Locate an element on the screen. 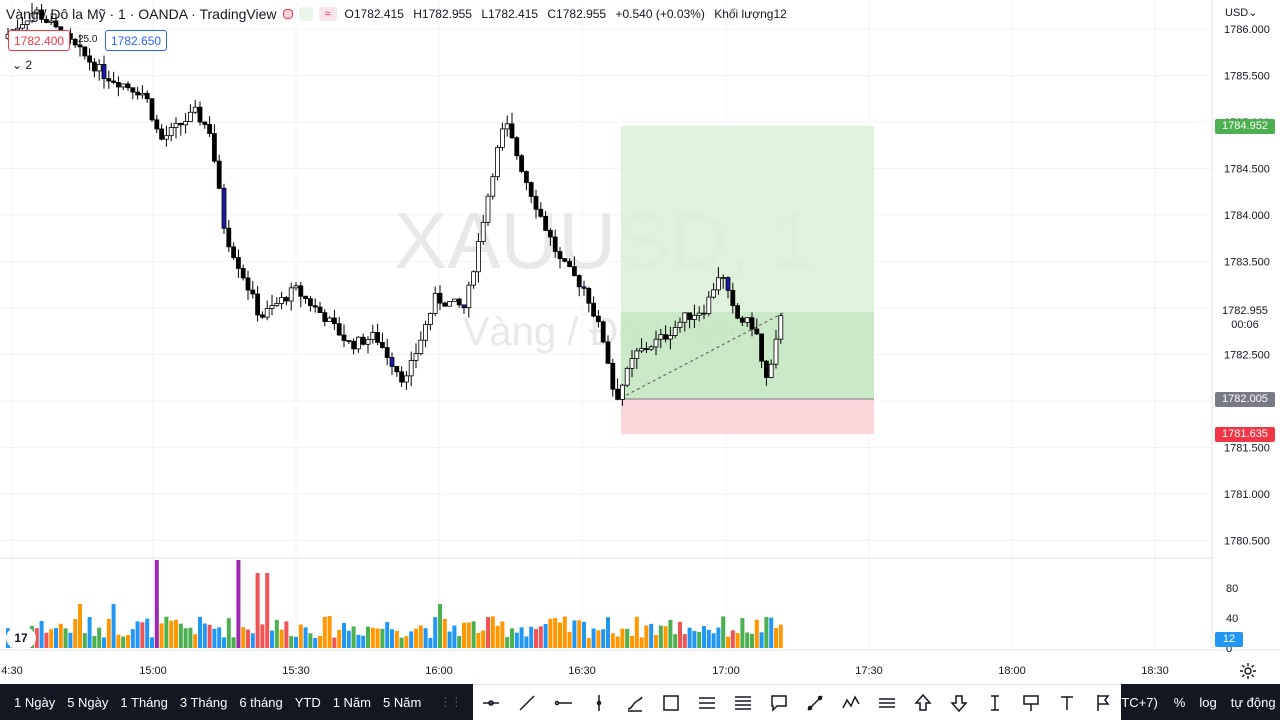  range-3m: 3 Tháng is located at coordinates (203, 702).